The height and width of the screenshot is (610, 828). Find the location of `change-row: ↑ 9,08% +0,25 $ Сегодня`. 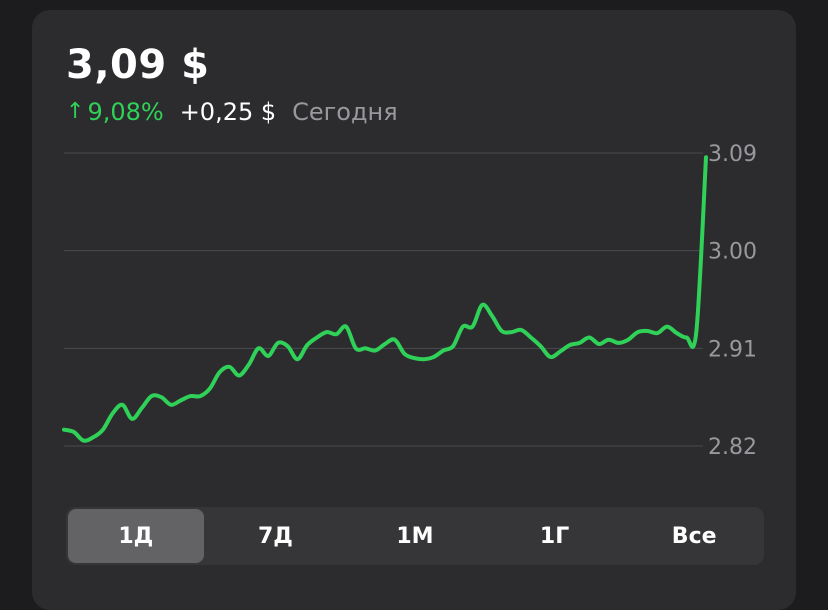

change-row: ↑ 9,08% +0,25 $ Сегодня is located at coordinates (232, 112).